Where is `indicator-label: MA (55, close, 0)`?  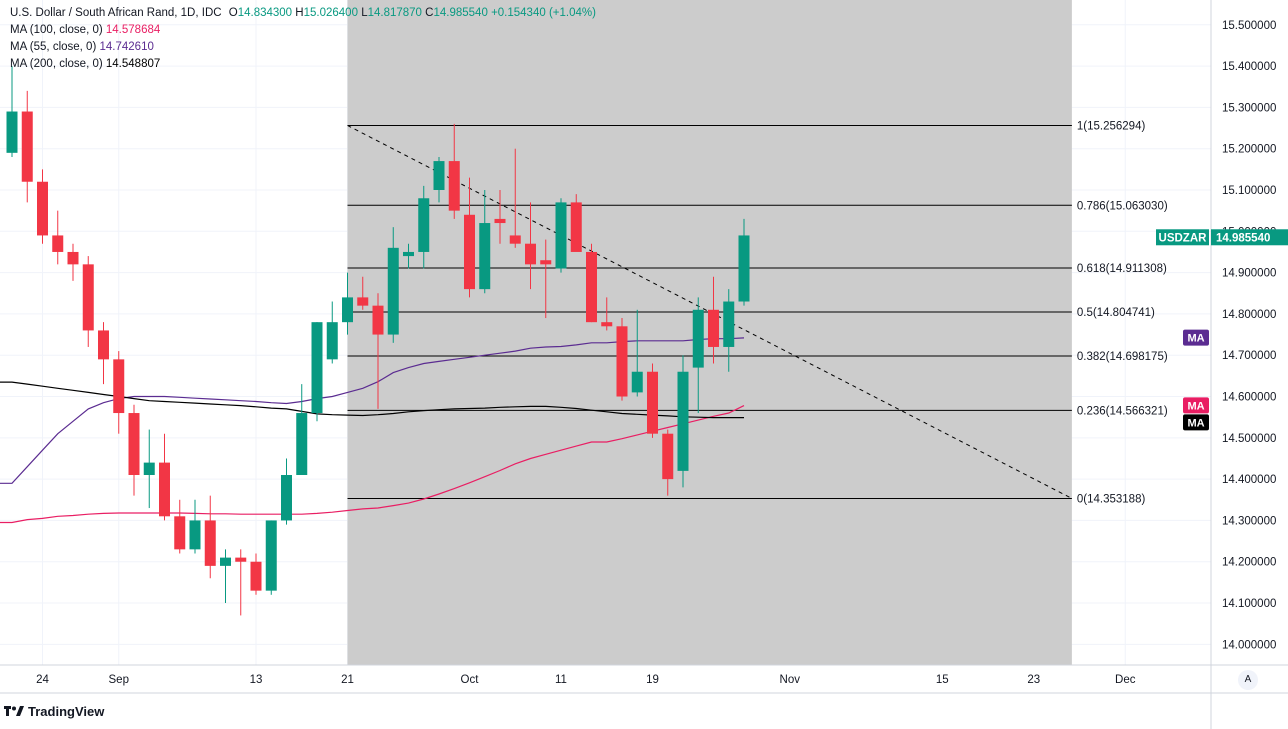
indicator-label: MA (55, close, 0) is located at coordinates (53, 47).